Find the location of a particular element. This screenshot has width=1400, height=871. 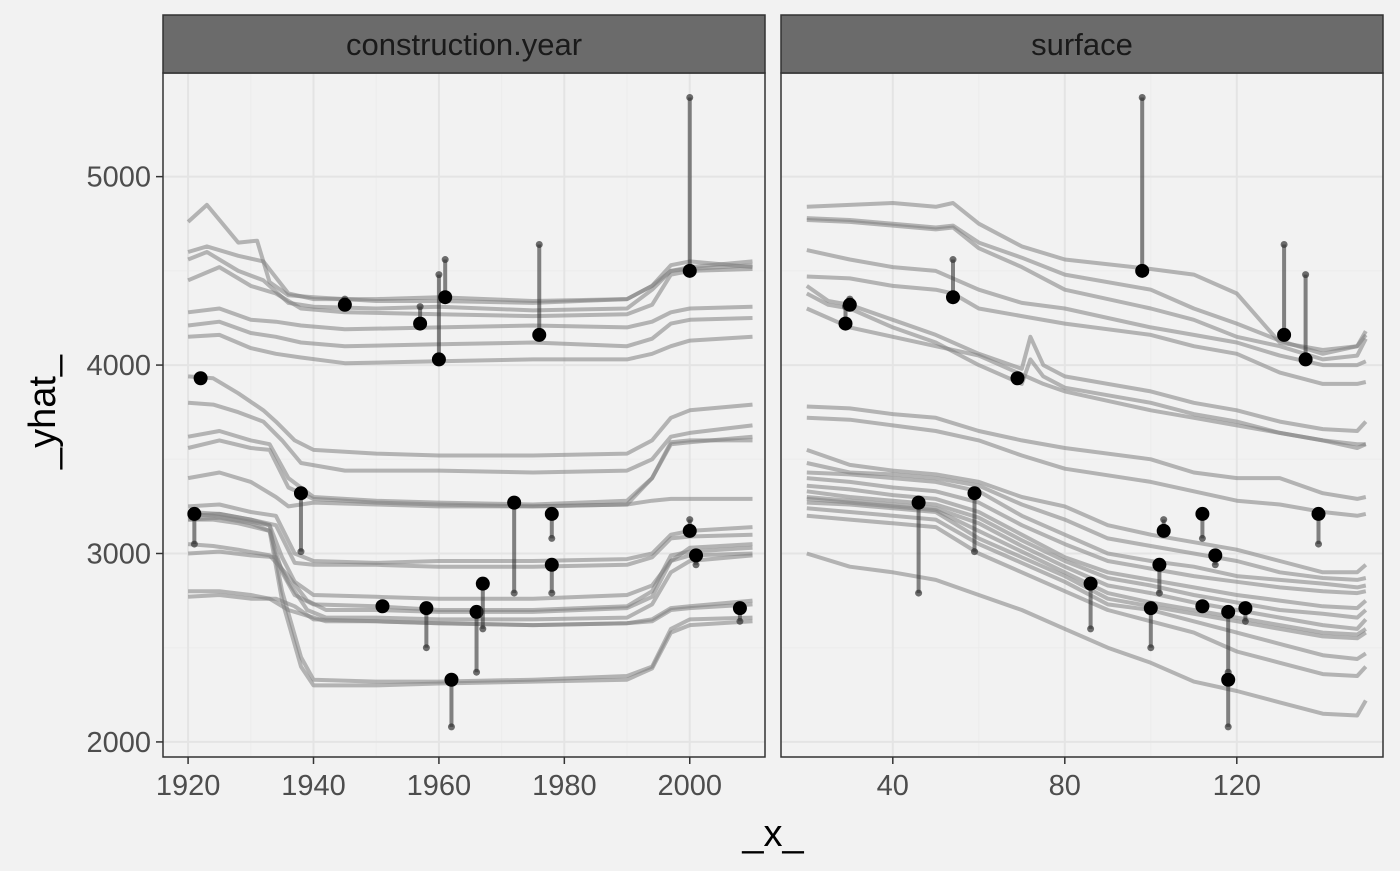

y-tick-label: 4000 is located at coordinates (118, 366).